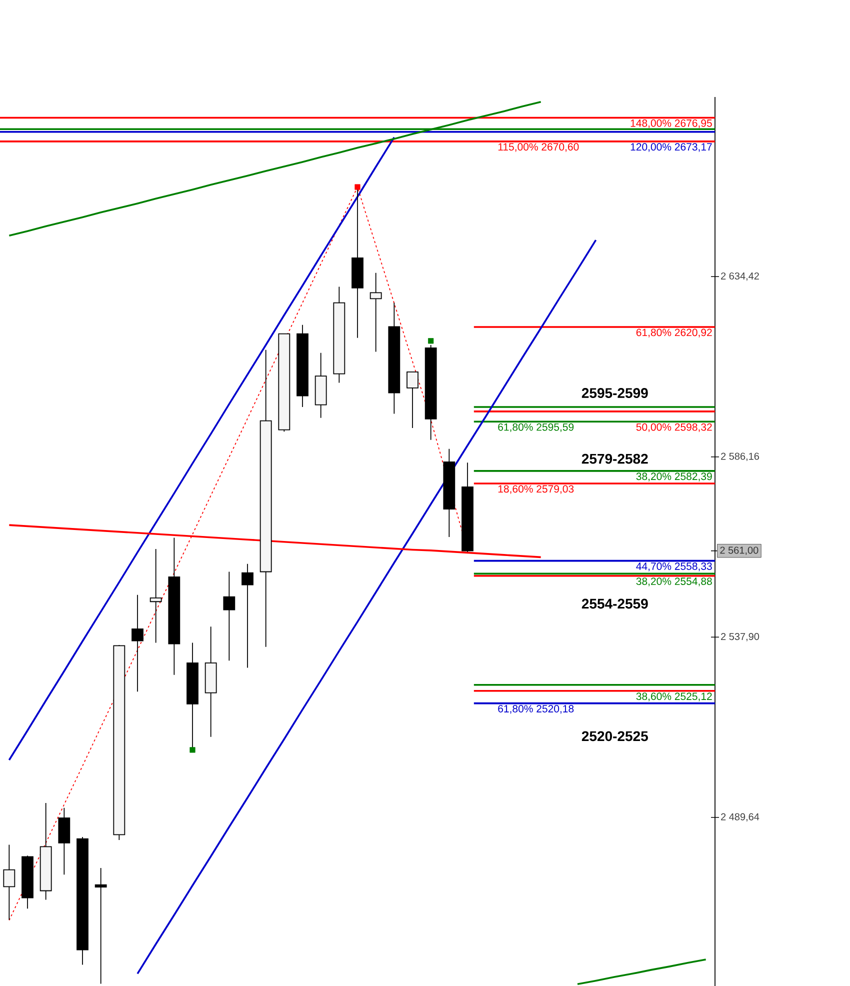 The width and height of the screenshot is (850, 986). What do you see at coordinates (674, 697) in the screenshot?
I see `ref-line-label: 38,60% 2525,12` at bounding box center [674, 697].